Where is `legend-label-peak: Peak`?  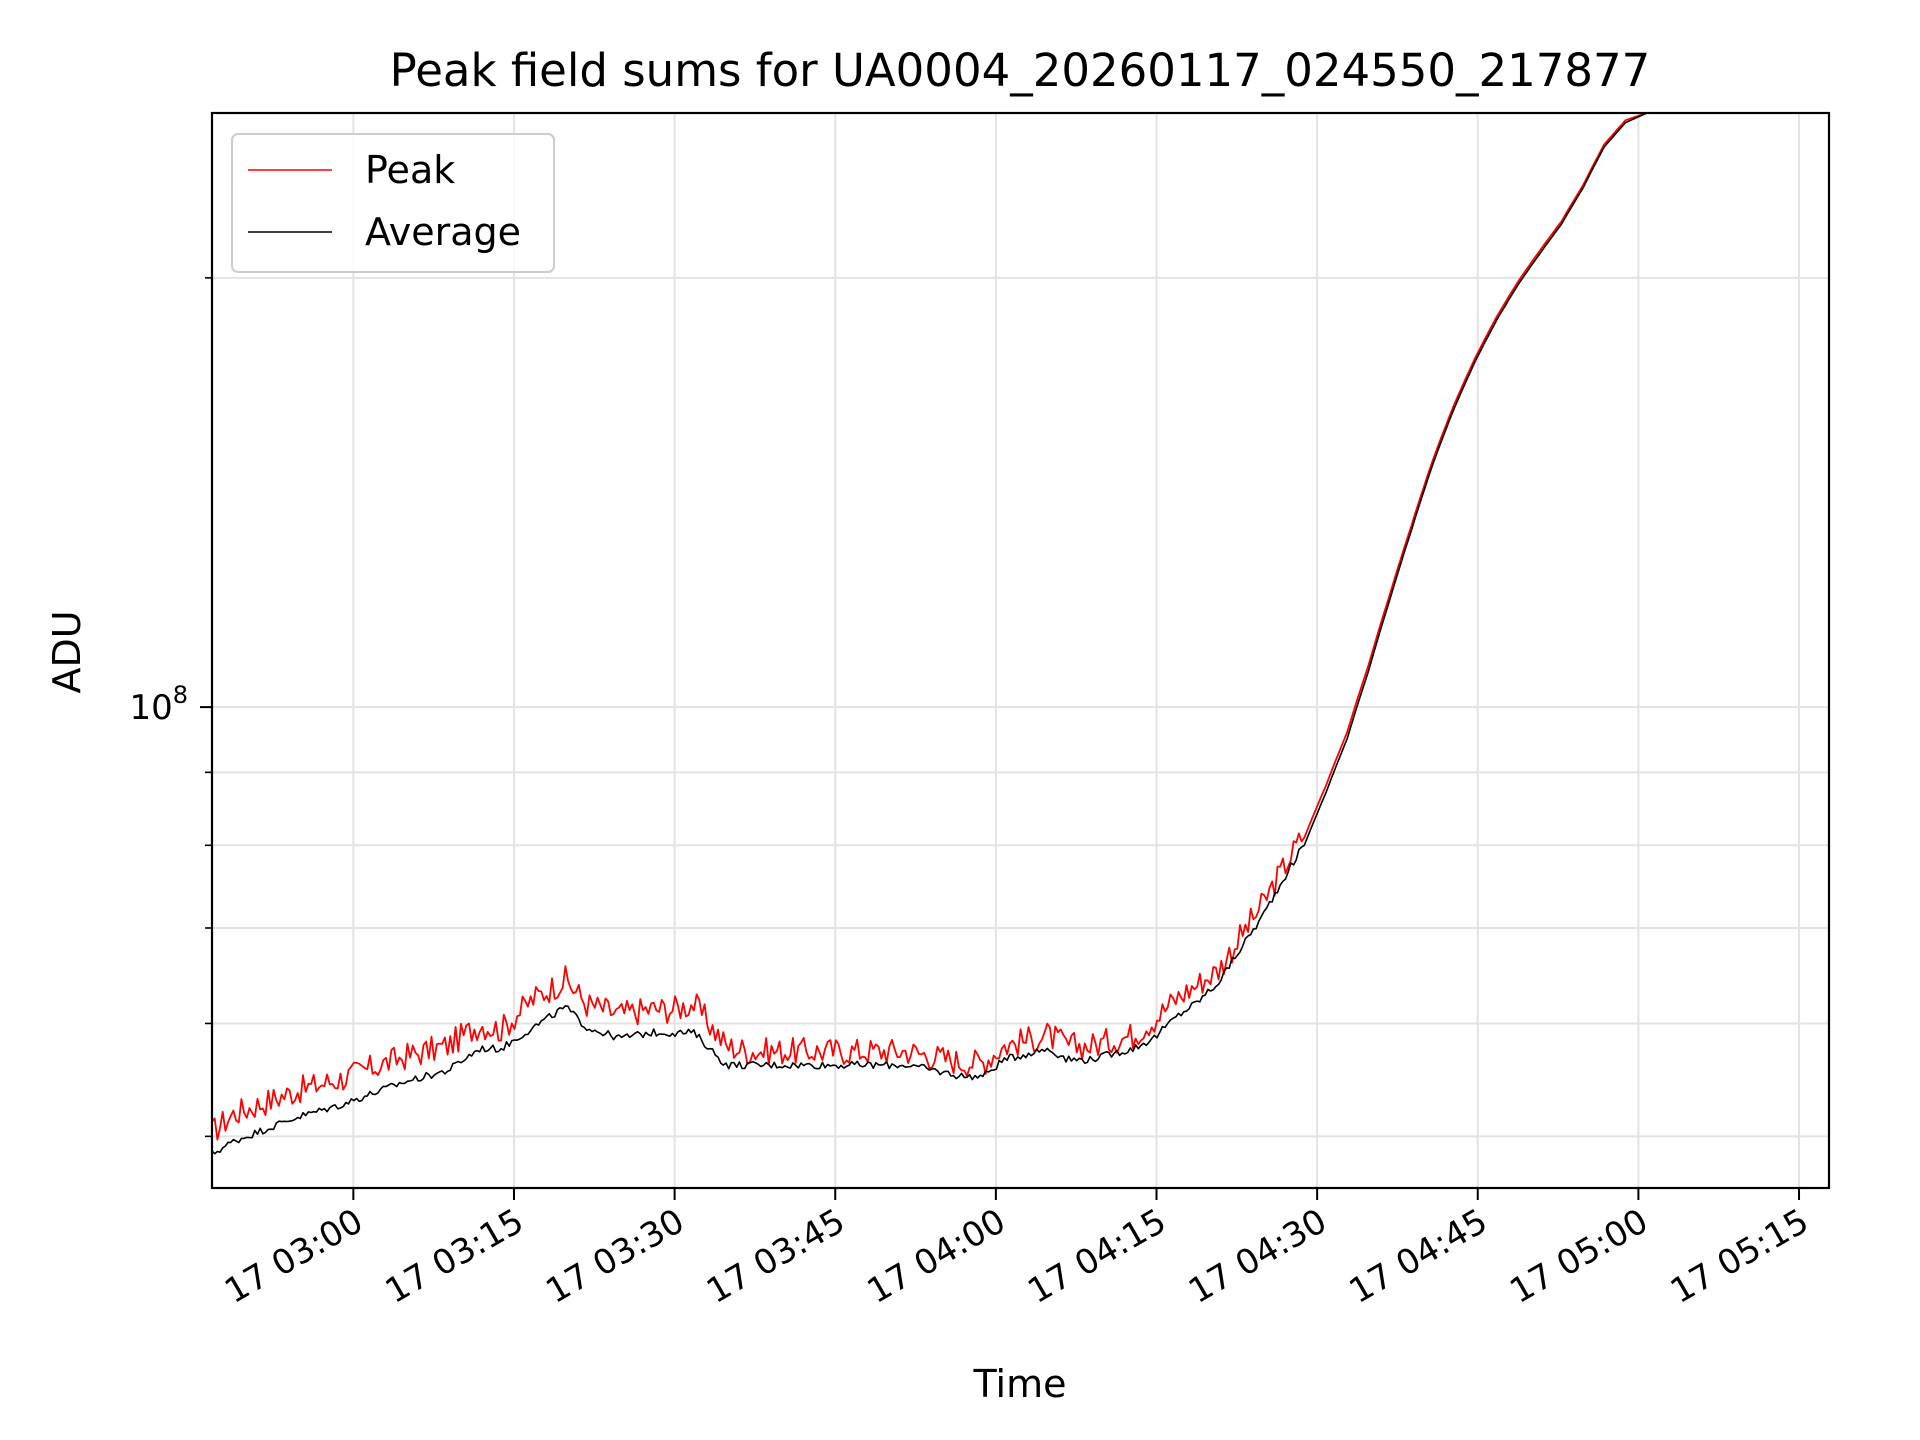 legend-label-peak: Peak is located at coordinates (410, 170).